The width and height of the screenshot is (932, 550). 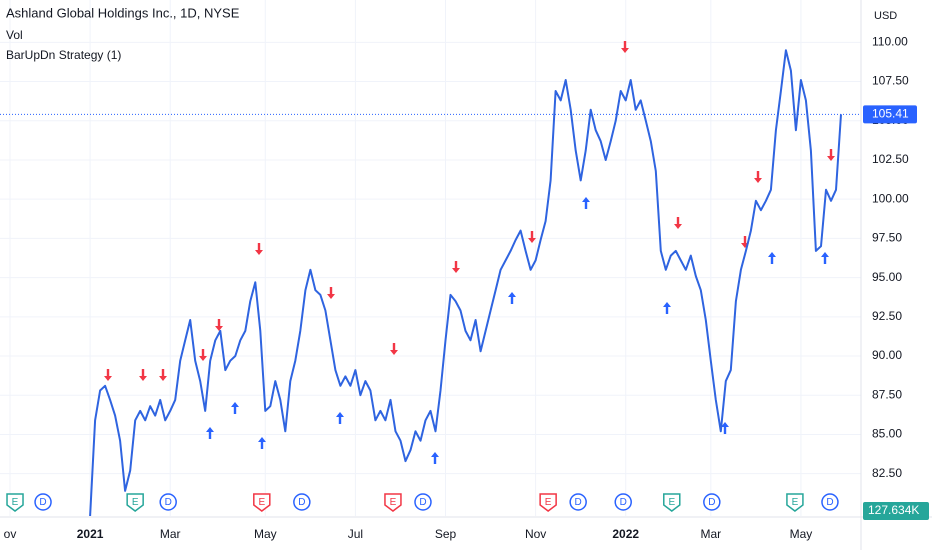 I want to click on y-tick-label: 90.00, so click(x=887, y=355).